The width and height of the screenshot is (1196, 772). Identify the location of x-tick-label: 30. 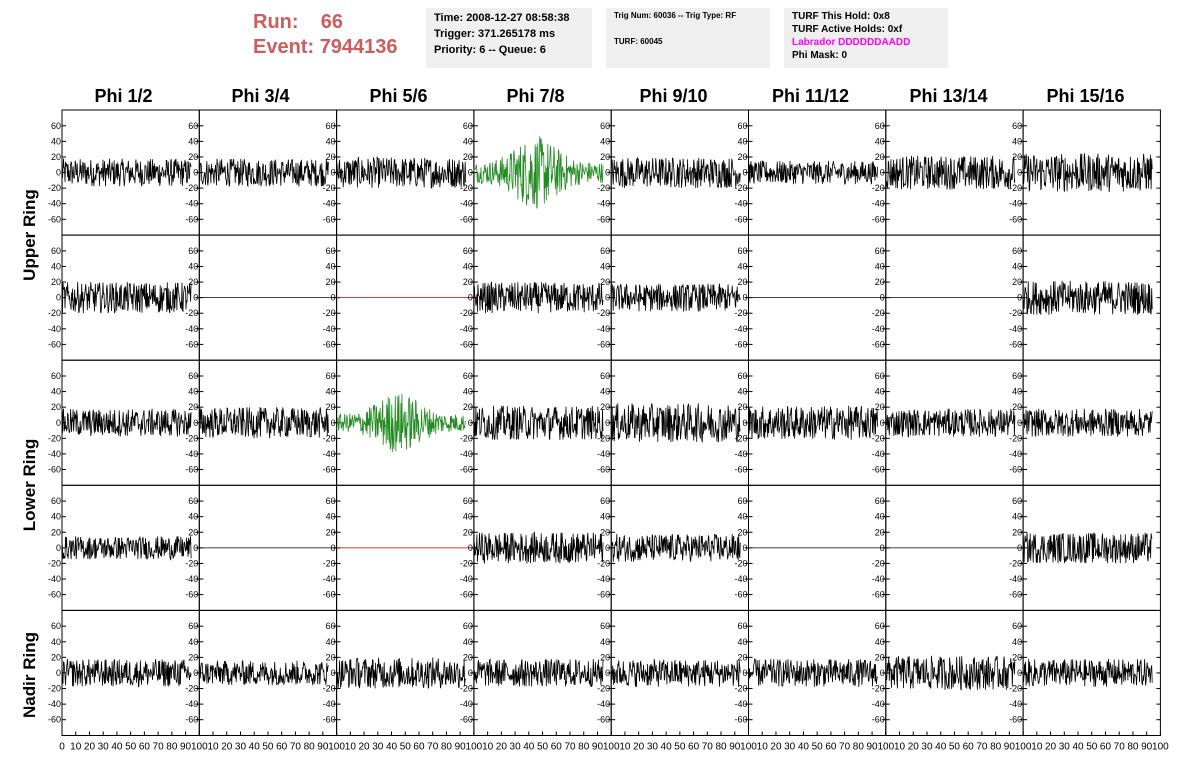
(790, 747).